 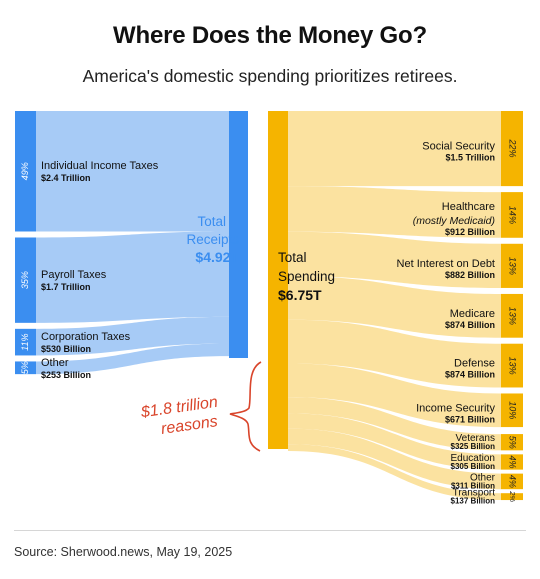 I want to click on receipts-total-label-line2: Receipts, so click(x=212, y=239).